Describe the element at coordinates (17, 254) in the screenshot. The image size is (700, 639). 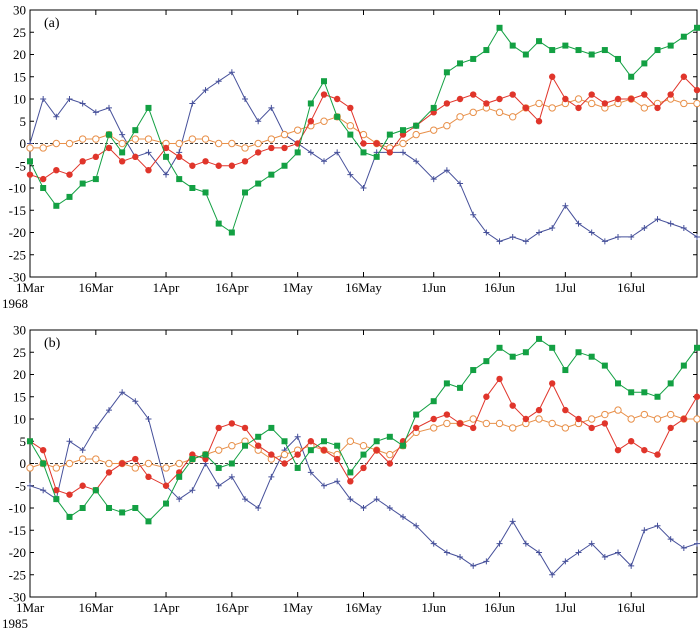
I see `y-tick-label: -25` at that location.